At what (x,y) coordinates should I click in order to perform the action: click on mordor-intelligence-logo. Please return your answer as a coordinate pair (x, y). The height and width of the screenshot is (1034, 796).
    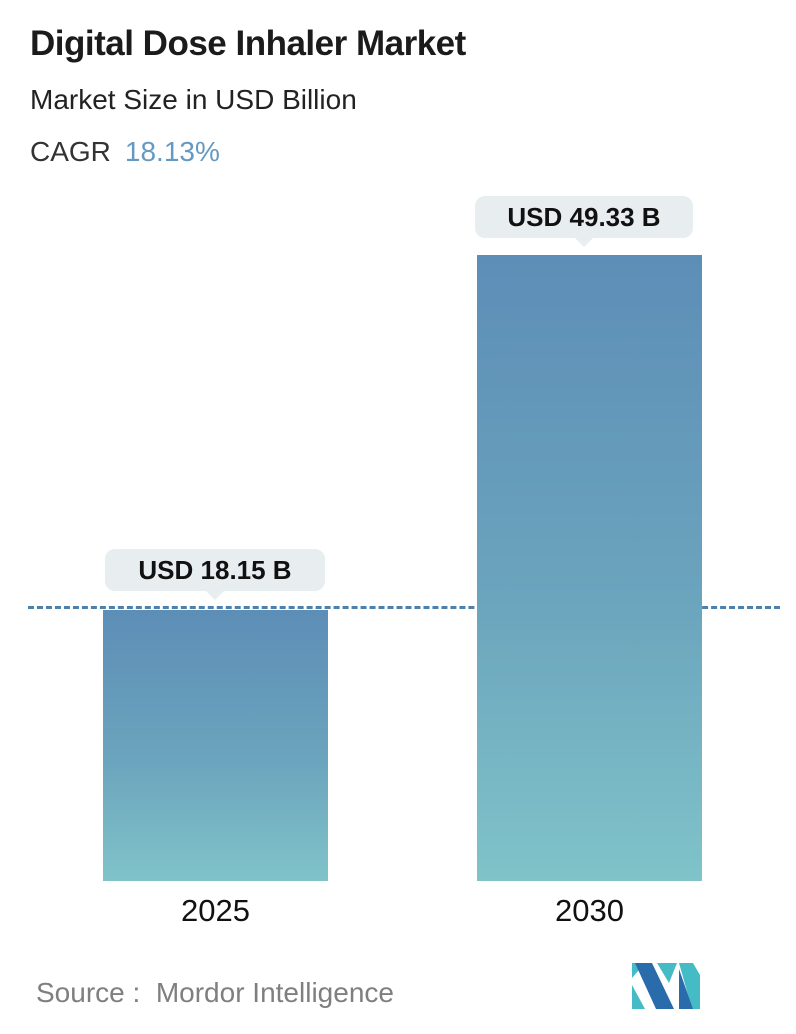
    Looking at the image, I should click on (666, 986).